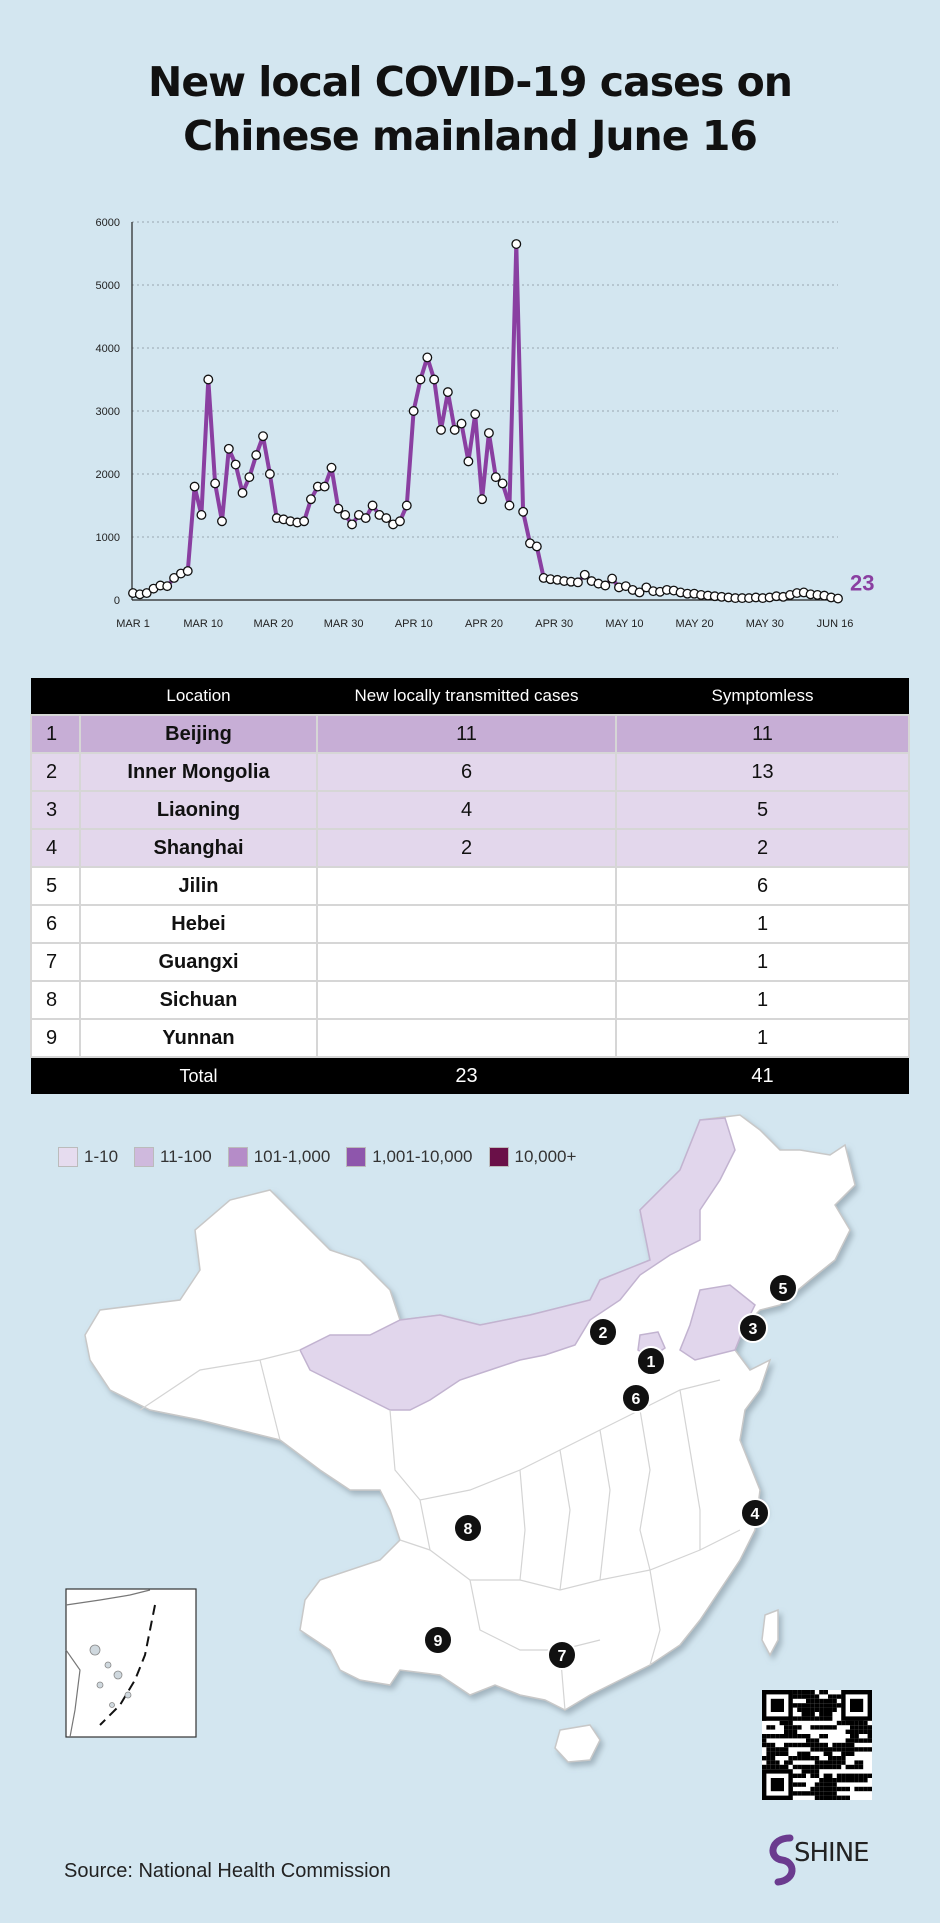  I want to click on y-tick-label: 3000, so click(108, 412).